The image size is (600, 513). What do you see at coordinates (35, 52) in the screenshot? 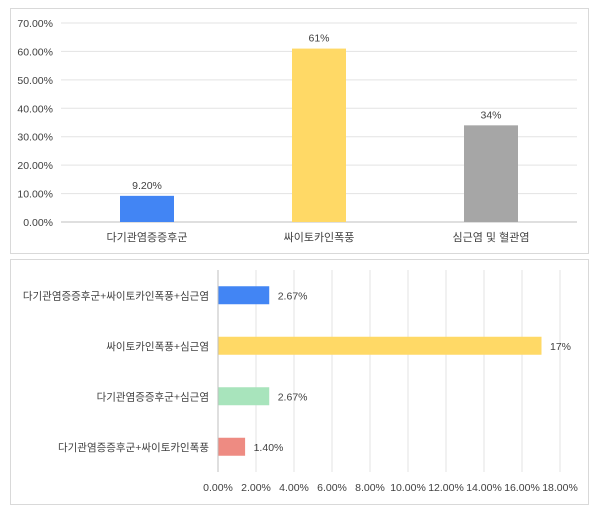
I see `y-tick-label: 60.00%` at bounding box center [35, 52].